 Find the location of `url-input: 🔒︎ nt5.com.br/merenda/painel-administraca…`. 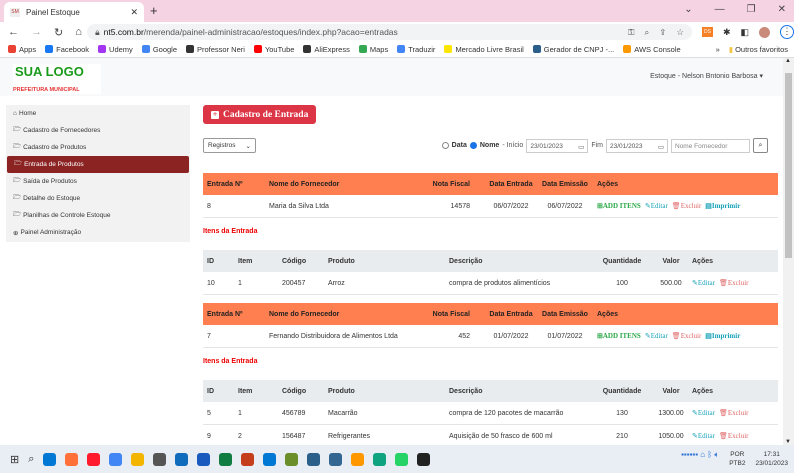

url-input: 🔒︎ nt5.com.br/merenda/painel-administraca… is located at coordinates (389, 32).